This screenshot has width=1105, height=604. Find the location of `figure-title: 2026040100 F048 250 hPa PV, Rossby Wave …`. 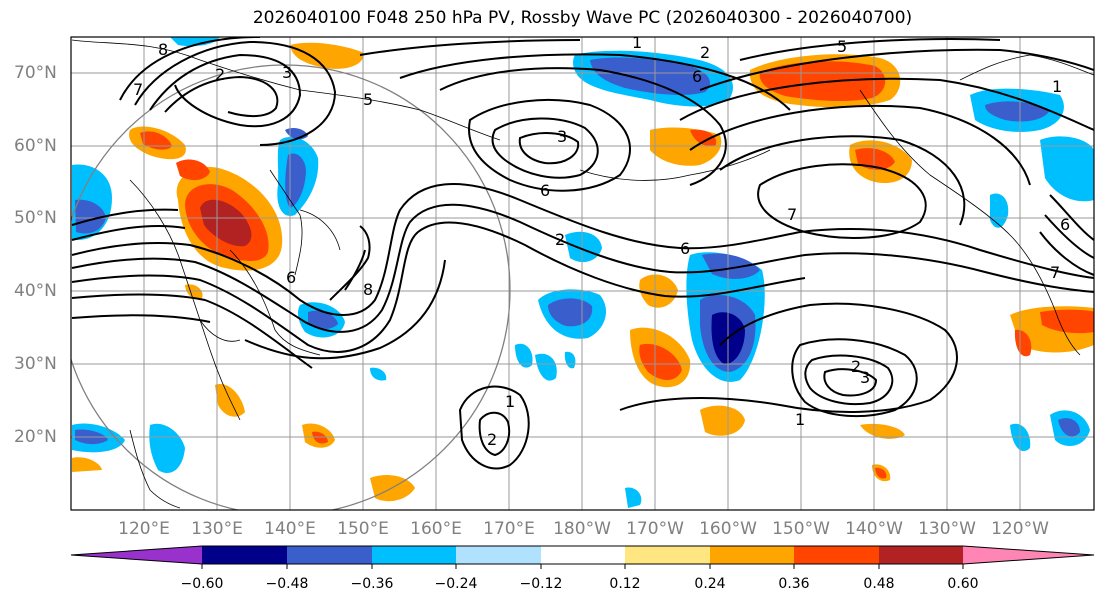

figure-title: 2026040100 F048 250 hPa PV, Rossby Wave … is located at coordinates (582, 18).